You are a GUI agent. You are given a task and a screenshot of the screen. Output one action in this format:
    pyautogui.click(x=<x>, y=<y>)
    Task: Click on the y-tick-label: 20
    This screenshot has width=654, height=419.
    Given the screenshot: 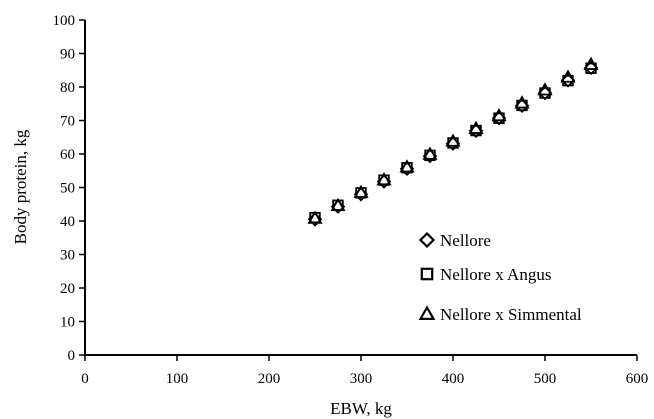 What is the action you would take?
    pyautogui.click(x=67, y=289)
    